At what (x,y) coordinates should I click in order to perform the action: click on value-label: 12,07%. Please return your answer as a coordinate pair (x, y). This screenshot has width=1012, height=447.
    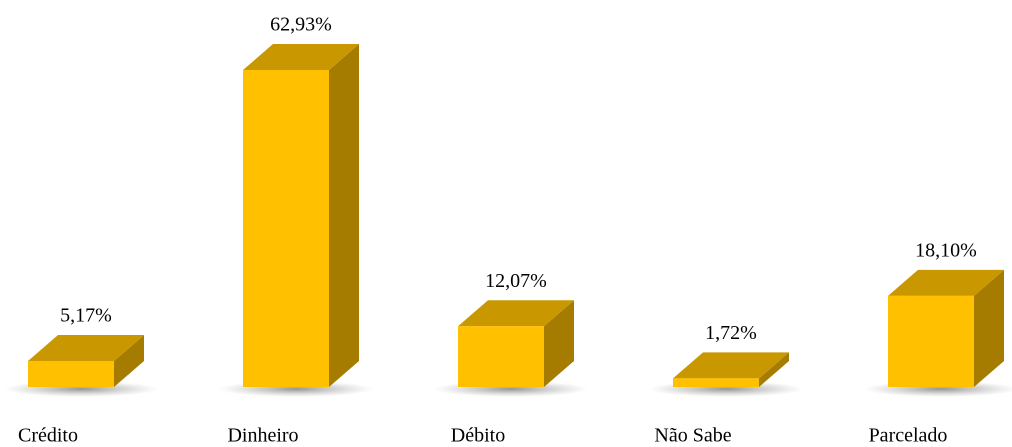
    Looking at the image, I should click on (516, 281).